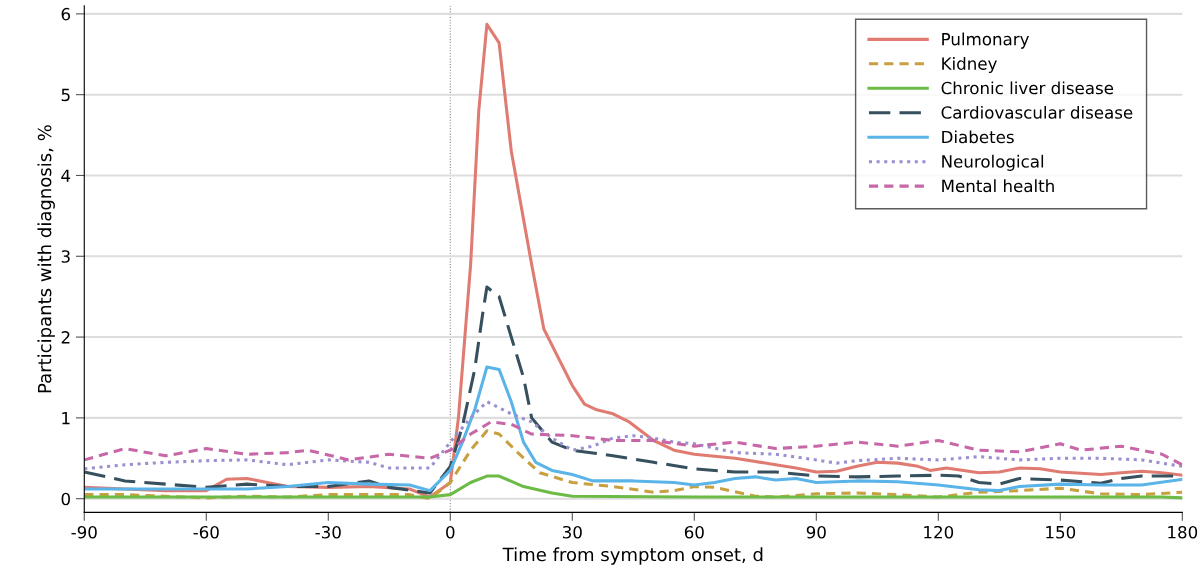  Describe the element at coordinates (328, 532) in the screenshot. I see `x-tick-label: -30` at that location.